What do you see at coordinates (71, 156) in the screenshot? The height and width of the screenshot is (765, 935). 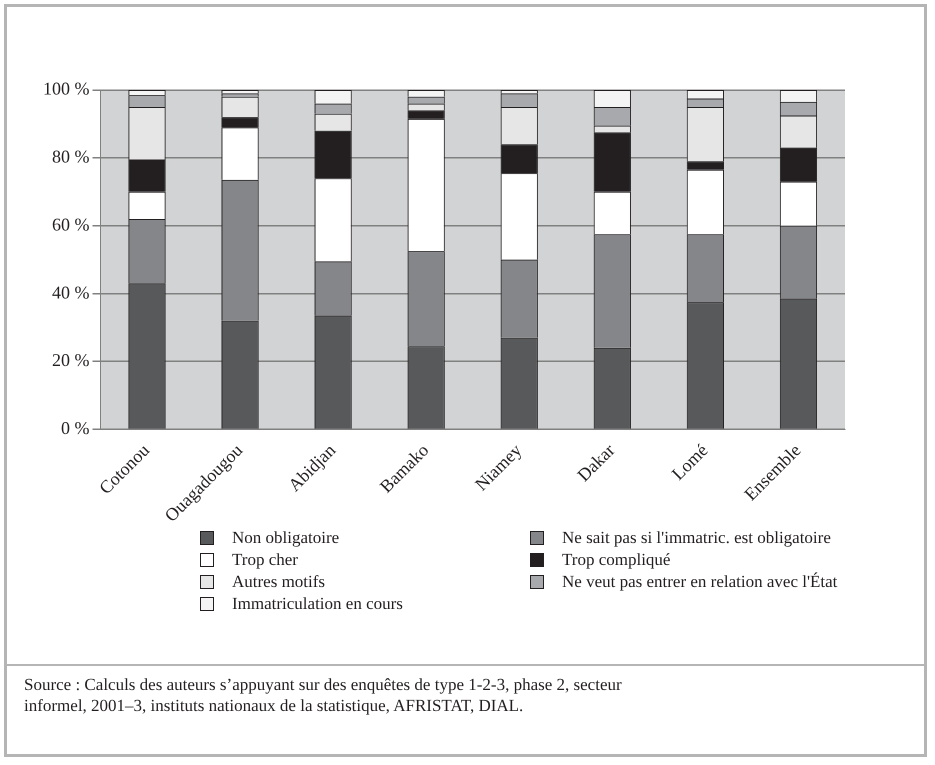 I see `y-tick-label: 80 %` at bounding box center [71, 156].